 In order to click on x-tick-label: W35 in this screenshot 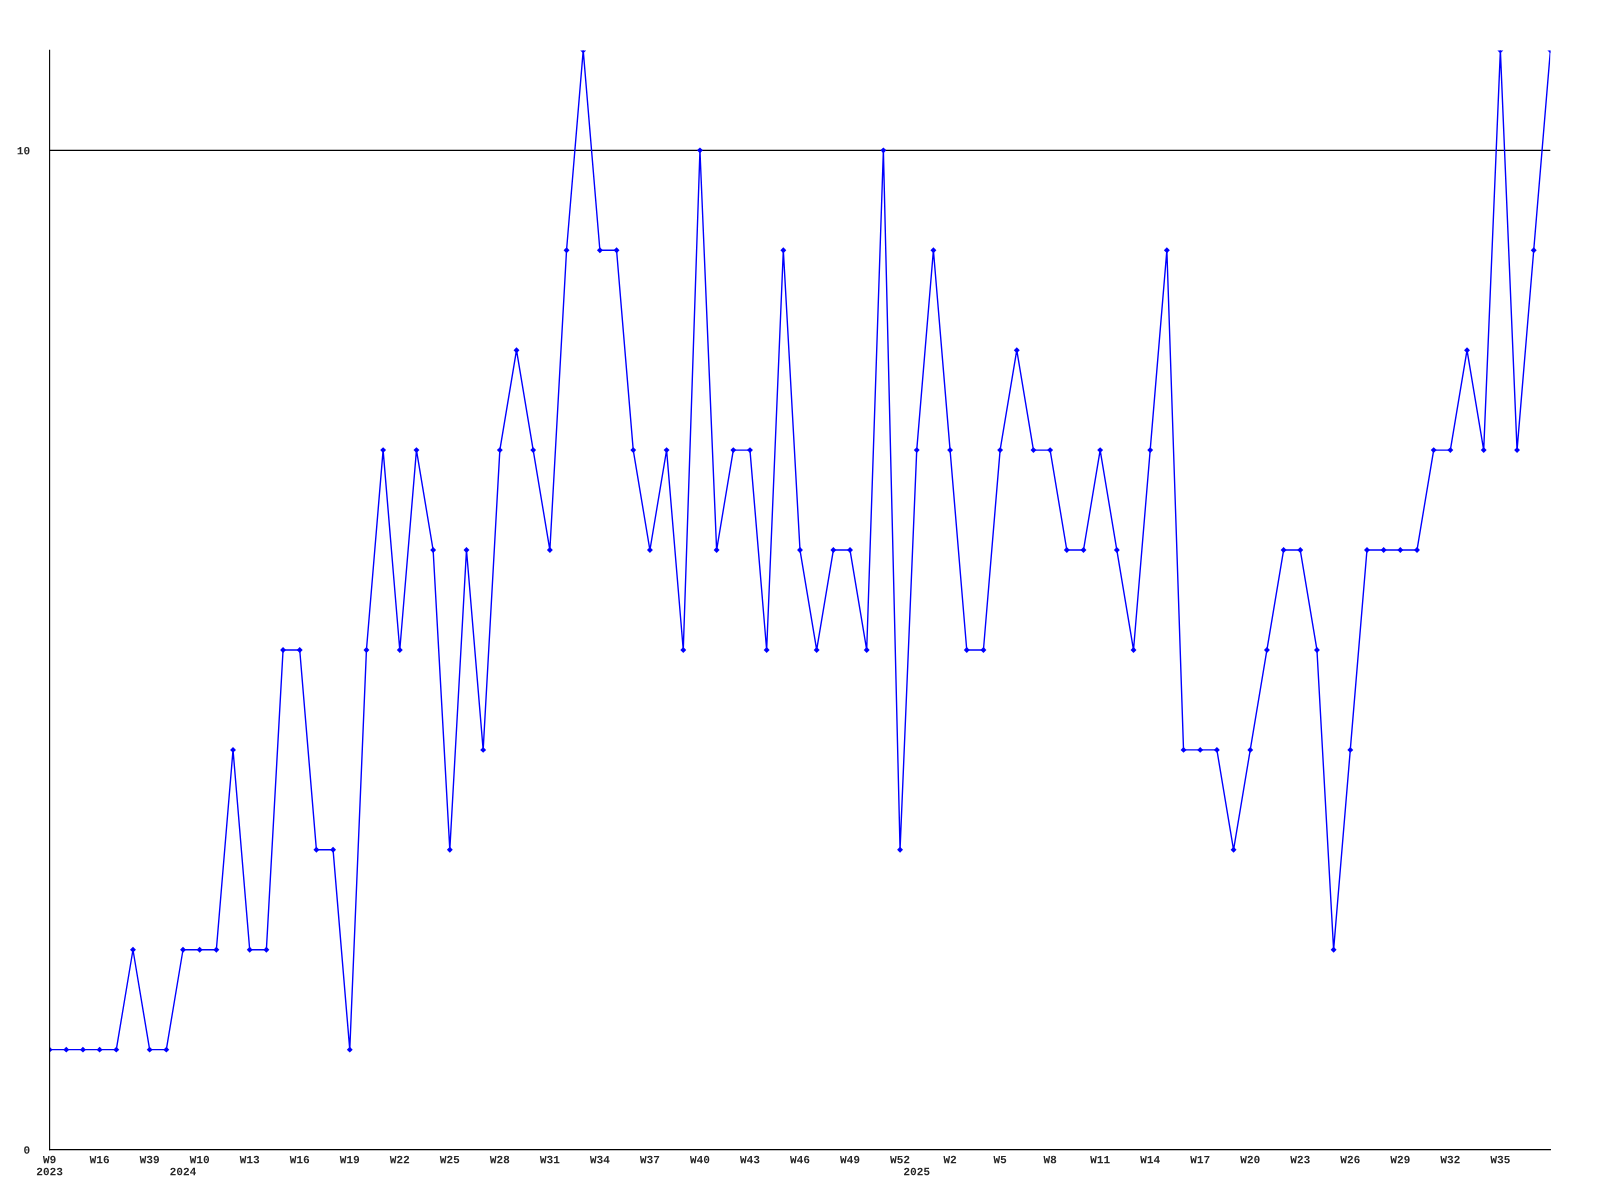, I will do `click(1500, 1159)`.